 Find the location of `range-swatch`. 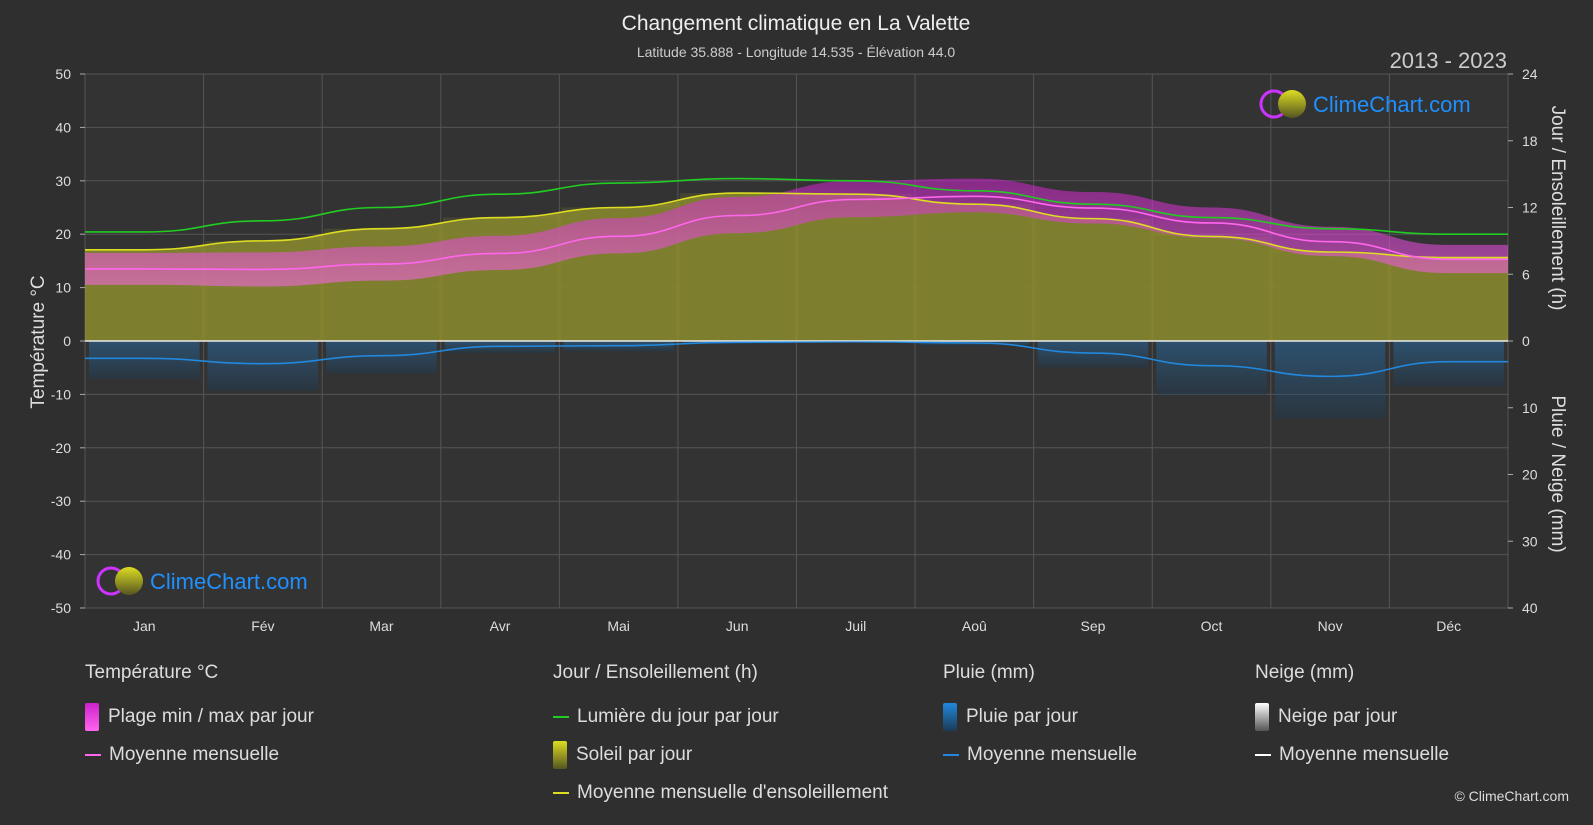

range-swatch is located at coordinates (92, 717).